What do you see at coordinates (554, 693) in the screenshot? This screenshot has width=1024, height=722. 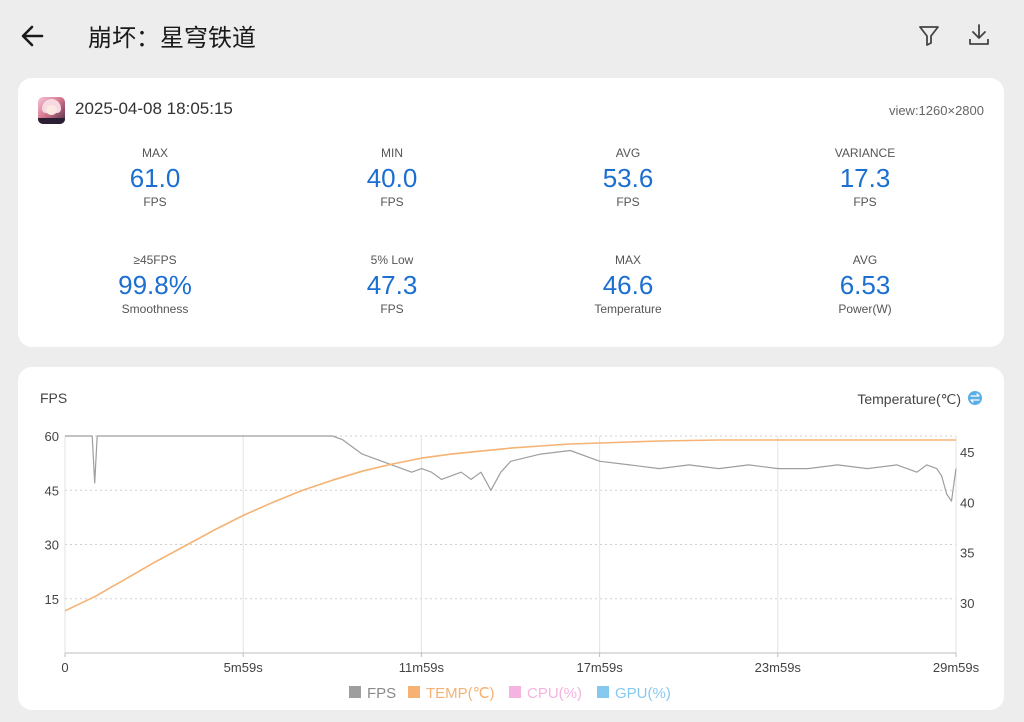 I see `legend-label: CPU(%)` at bounding box center [554, 693].